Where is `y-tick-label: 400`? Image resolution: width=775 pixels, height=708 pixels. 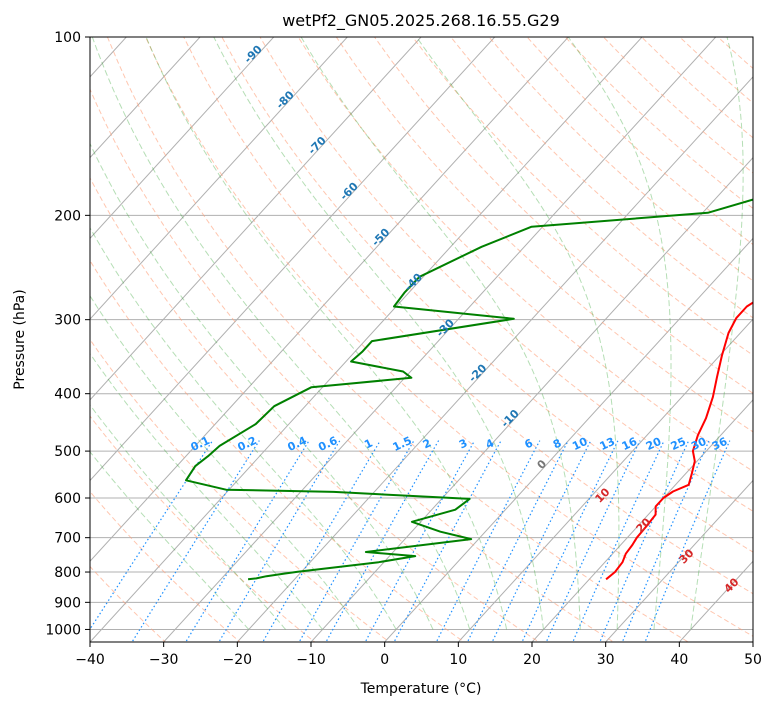
y-tick-label: 400 is located at coordinates (67, 395).